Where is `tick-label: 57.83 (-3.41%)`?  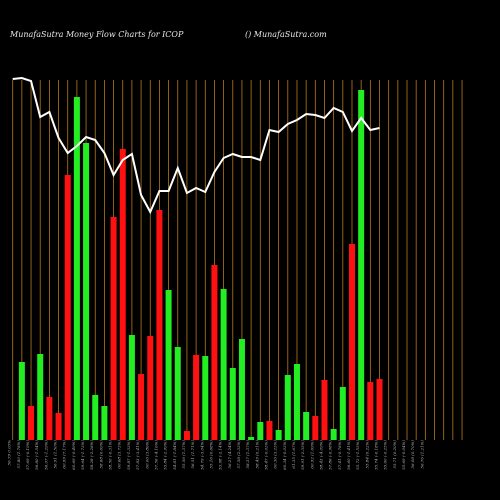 tick-label: 57.83 (-3.41%) is located at coordinates (137, 455).